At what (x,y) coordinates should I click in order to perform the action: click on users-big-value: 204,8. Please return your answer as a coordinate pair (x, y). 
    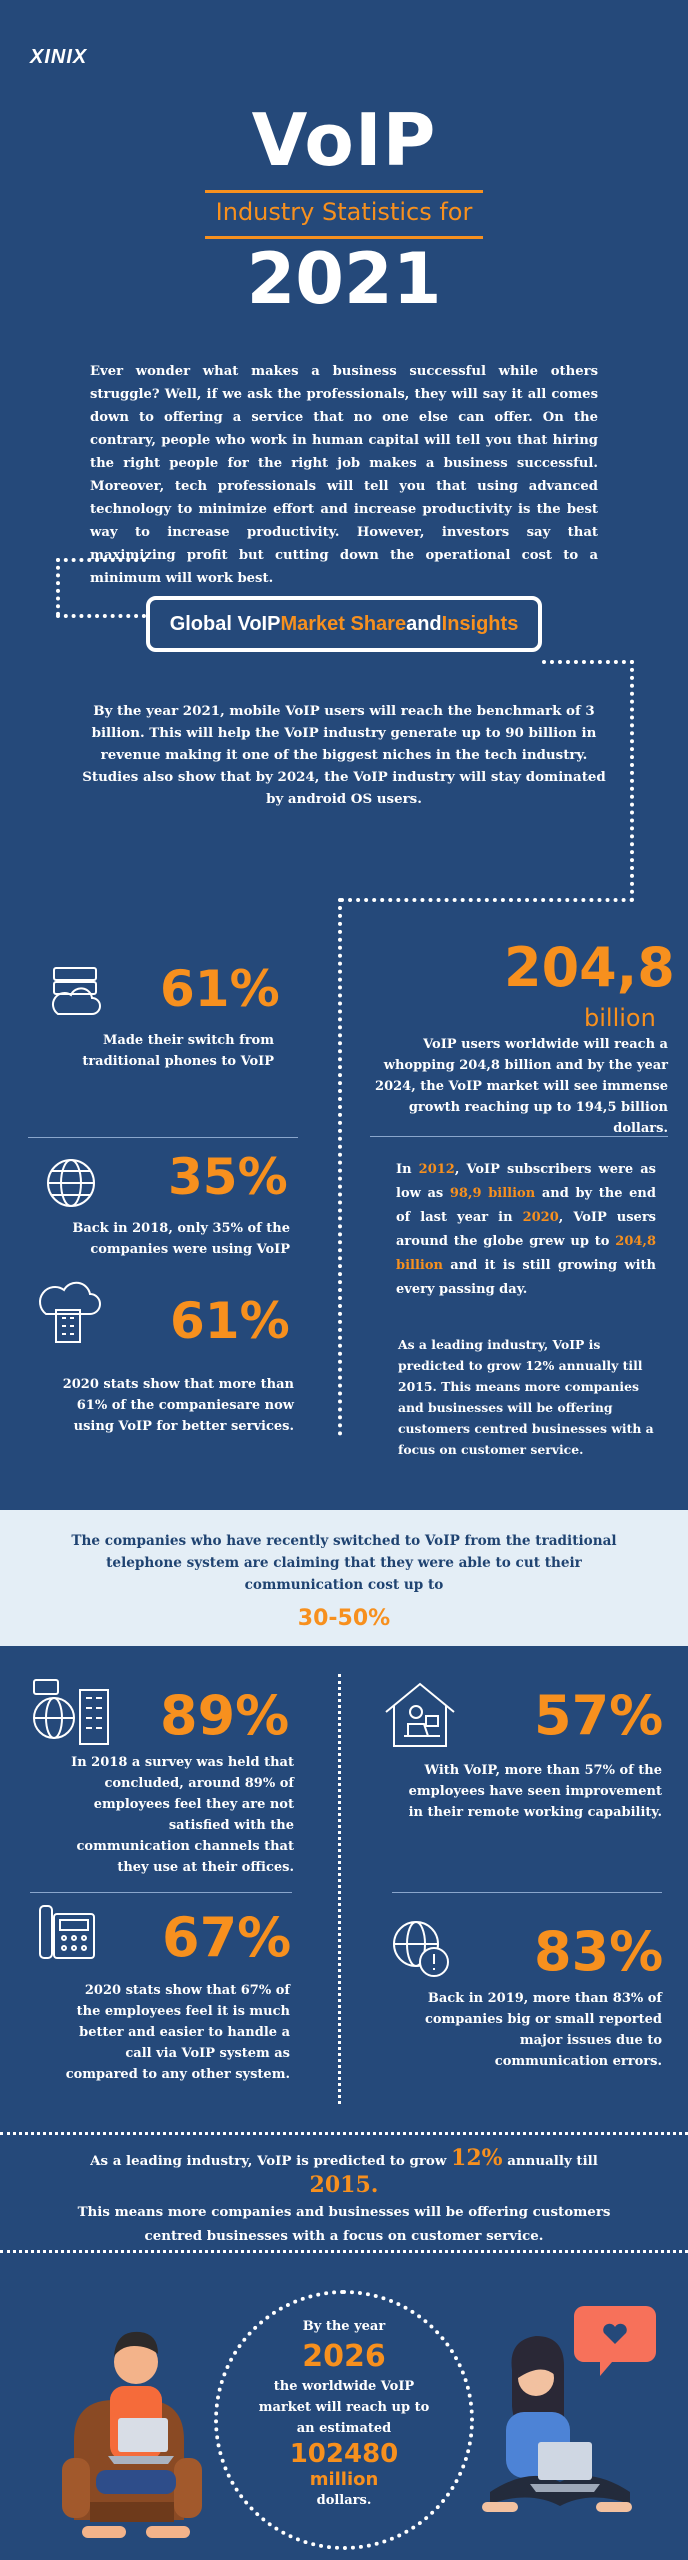
    Looking at the image, I should click on (589, 967).